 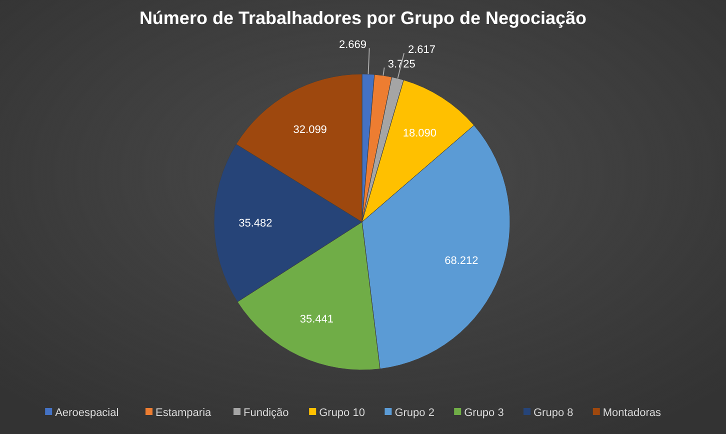 What do you see at coordinates (632, 412) in the screenshot?
I see `legend-label: Montadoras` at bounding box center [632, 412].